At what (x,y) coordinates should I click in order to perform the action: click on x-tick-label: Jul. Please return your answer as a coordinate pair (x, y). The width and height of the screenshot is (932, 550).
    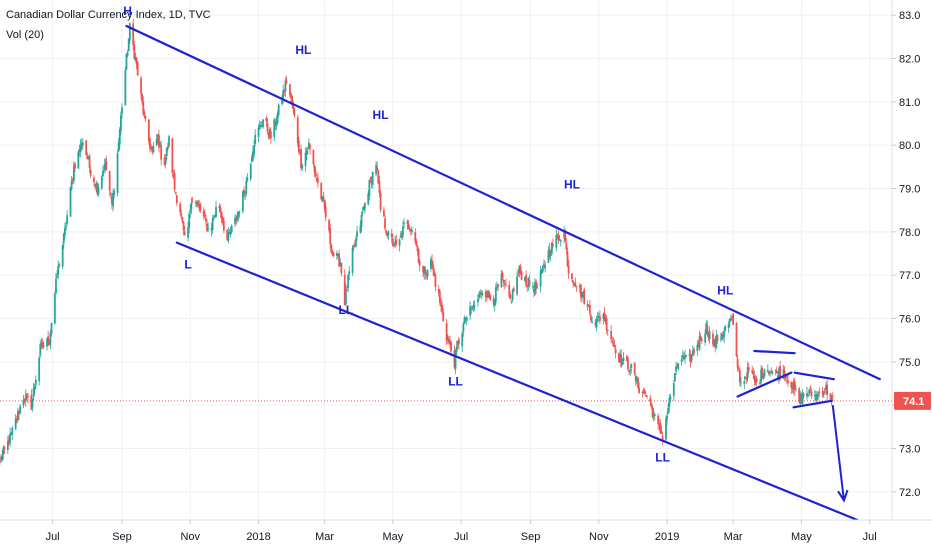
    Looking at the image, I should click on (461, 537).